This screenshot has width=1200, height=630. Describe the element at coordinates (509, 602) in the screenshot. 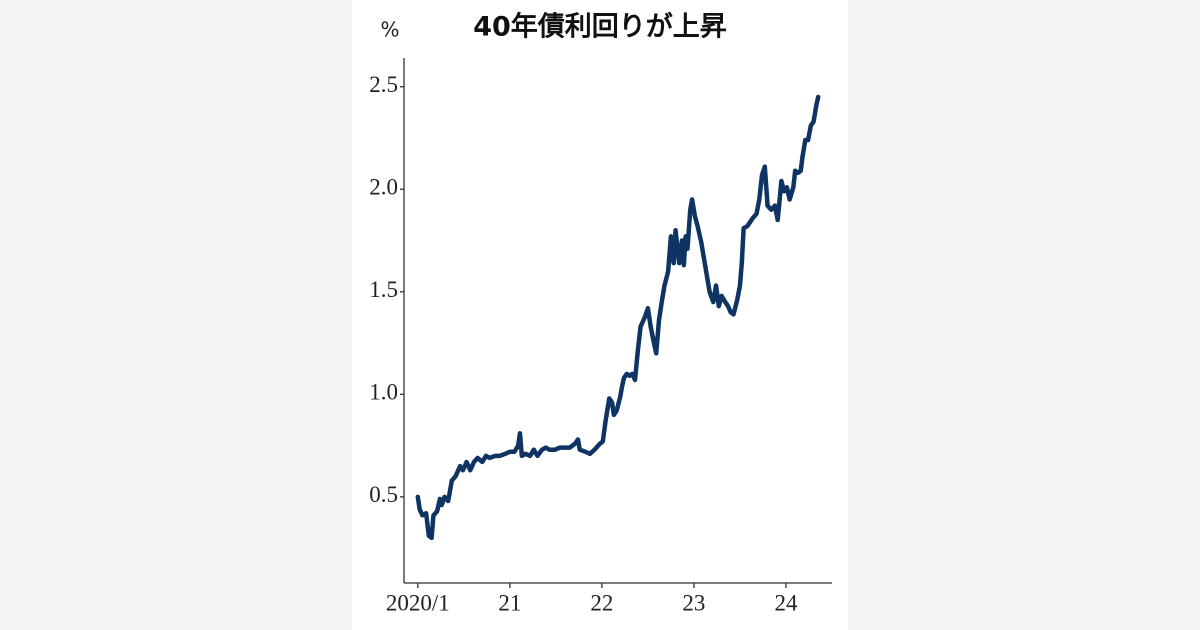

I see `x-tick-label: 21` at that location.